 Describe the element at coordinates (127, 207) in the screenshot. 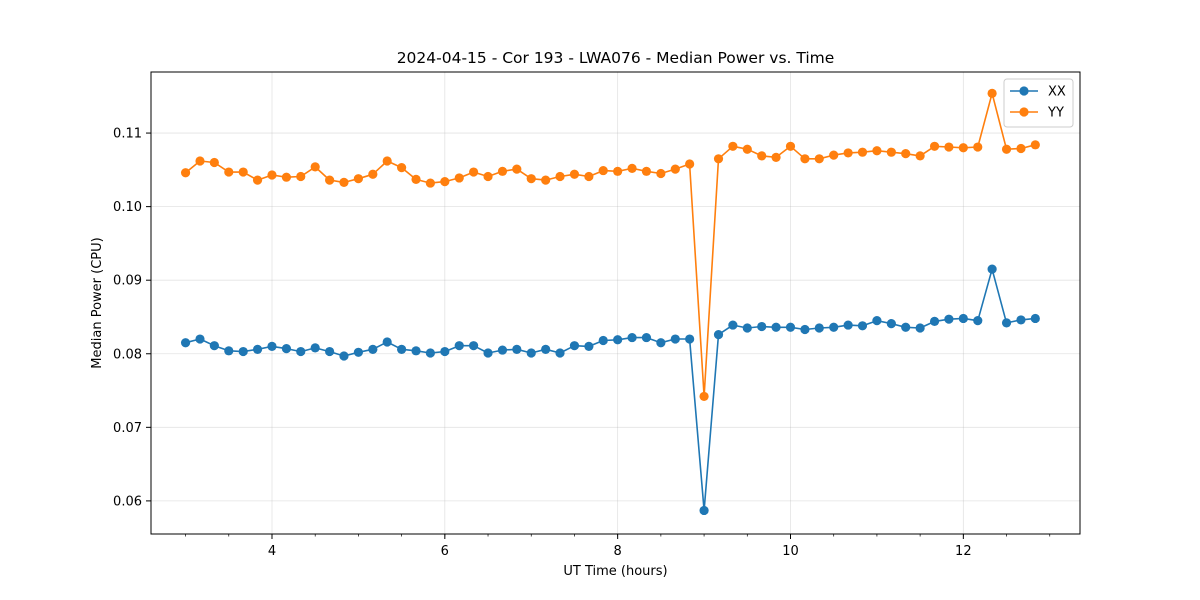

I see `y-tick-label: 0.10` at that location.